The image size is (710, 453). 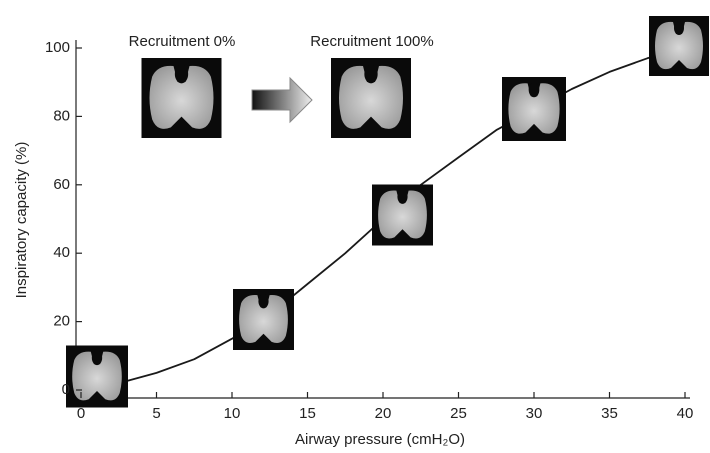 What do you see at coordinates (57, 47) in the screenshot?
I see `y-tick-label: 100` at bounding box center [57, 47].